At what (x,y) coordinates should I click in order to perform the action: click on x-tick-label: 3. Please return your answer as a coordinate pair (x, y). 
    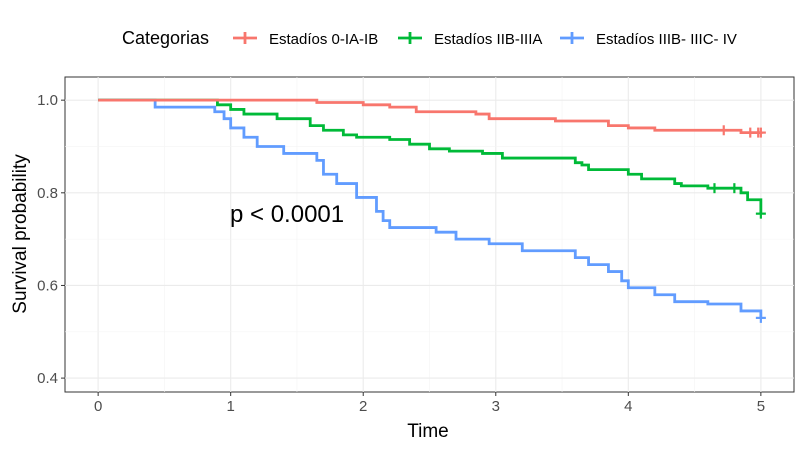
    Looking at the image, I should click on (496, 406).